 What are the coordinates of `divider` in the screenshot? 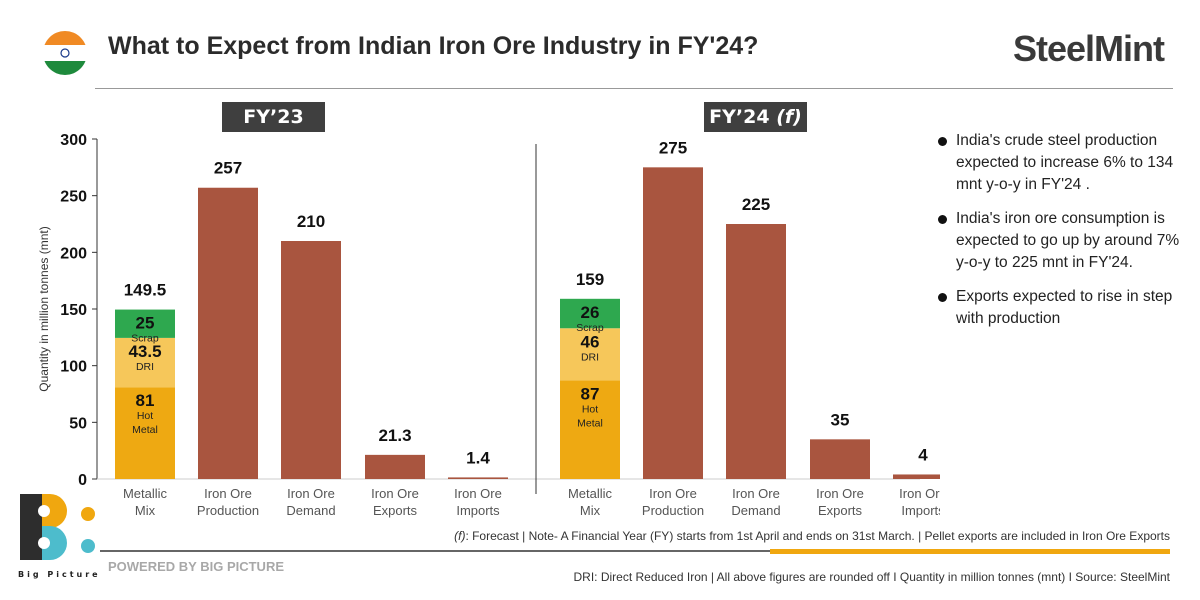 It's located at (634, 88).